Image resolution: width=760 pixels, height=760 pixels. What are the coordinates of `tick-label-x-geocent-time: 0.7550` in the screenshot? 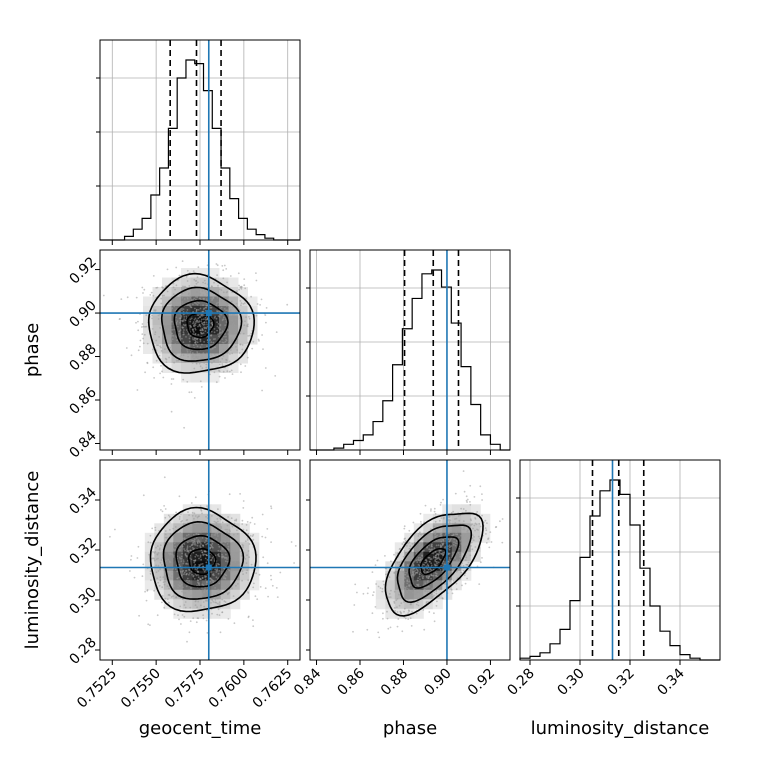 It's located at (141, 689).